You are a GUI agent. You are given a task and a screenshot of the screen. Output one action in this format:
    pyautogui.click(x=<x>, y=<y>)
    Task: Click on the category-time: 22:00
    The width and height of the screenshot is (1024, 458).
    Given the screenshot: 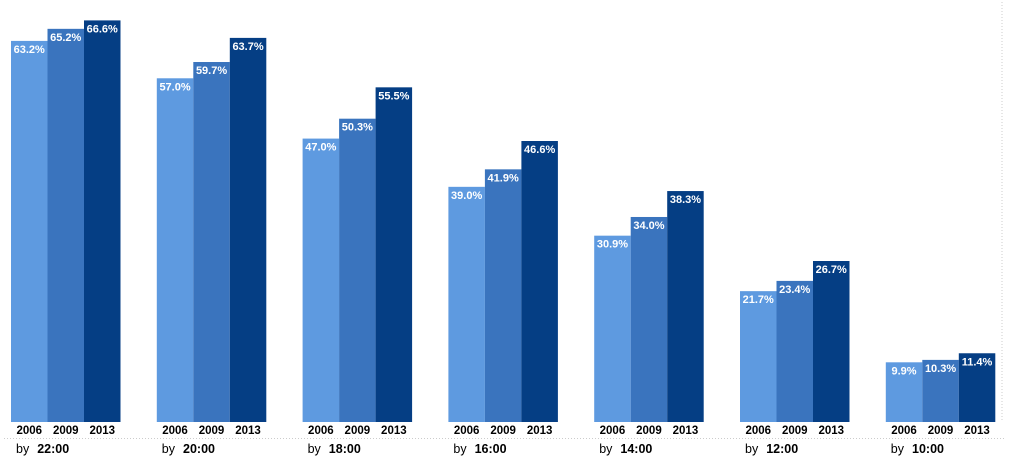 What is the action you would take?
    pyautogui.click(x=53, y=449)
    